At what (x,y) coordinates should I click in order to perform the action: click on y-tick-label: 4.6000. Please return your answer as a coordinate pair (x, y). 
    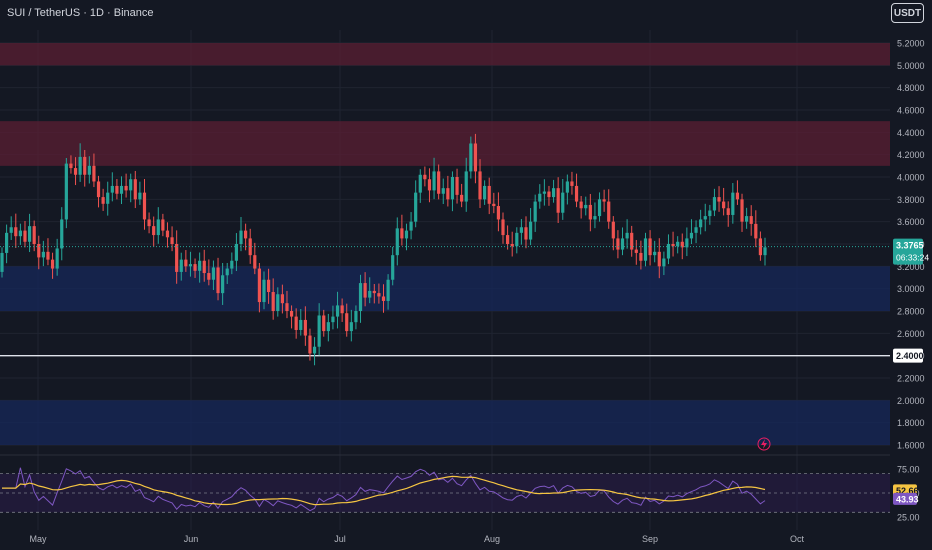
    Looking at the image, I should click on (911, 111).